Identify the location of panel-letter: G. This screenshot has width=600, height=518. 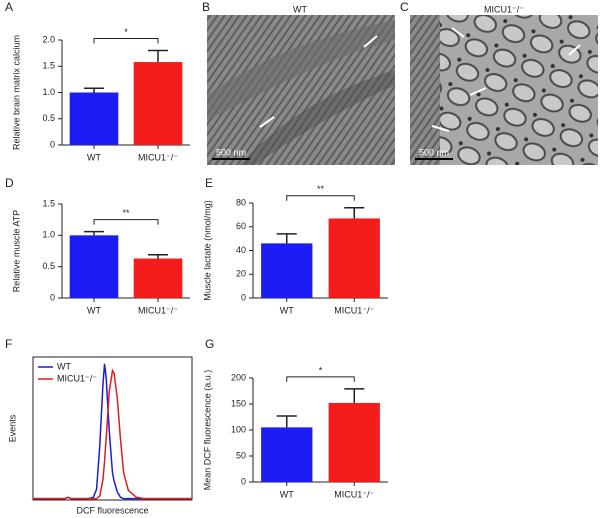
(209, 344).